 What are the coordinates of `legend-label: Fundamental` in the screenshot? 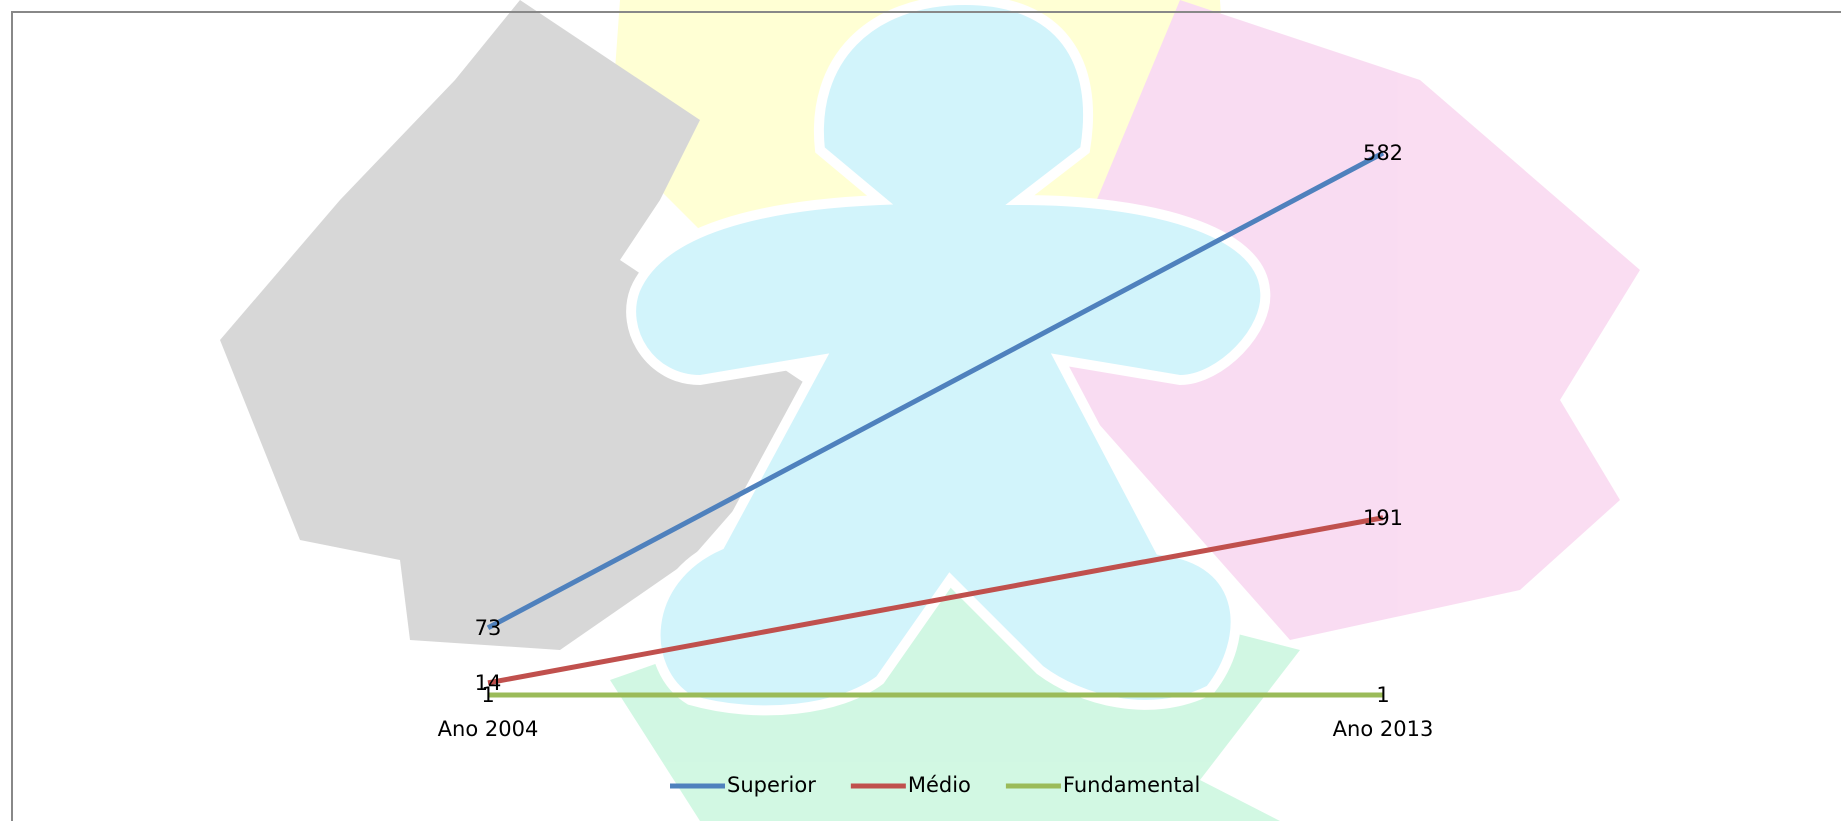 It's located at (1131, 785).